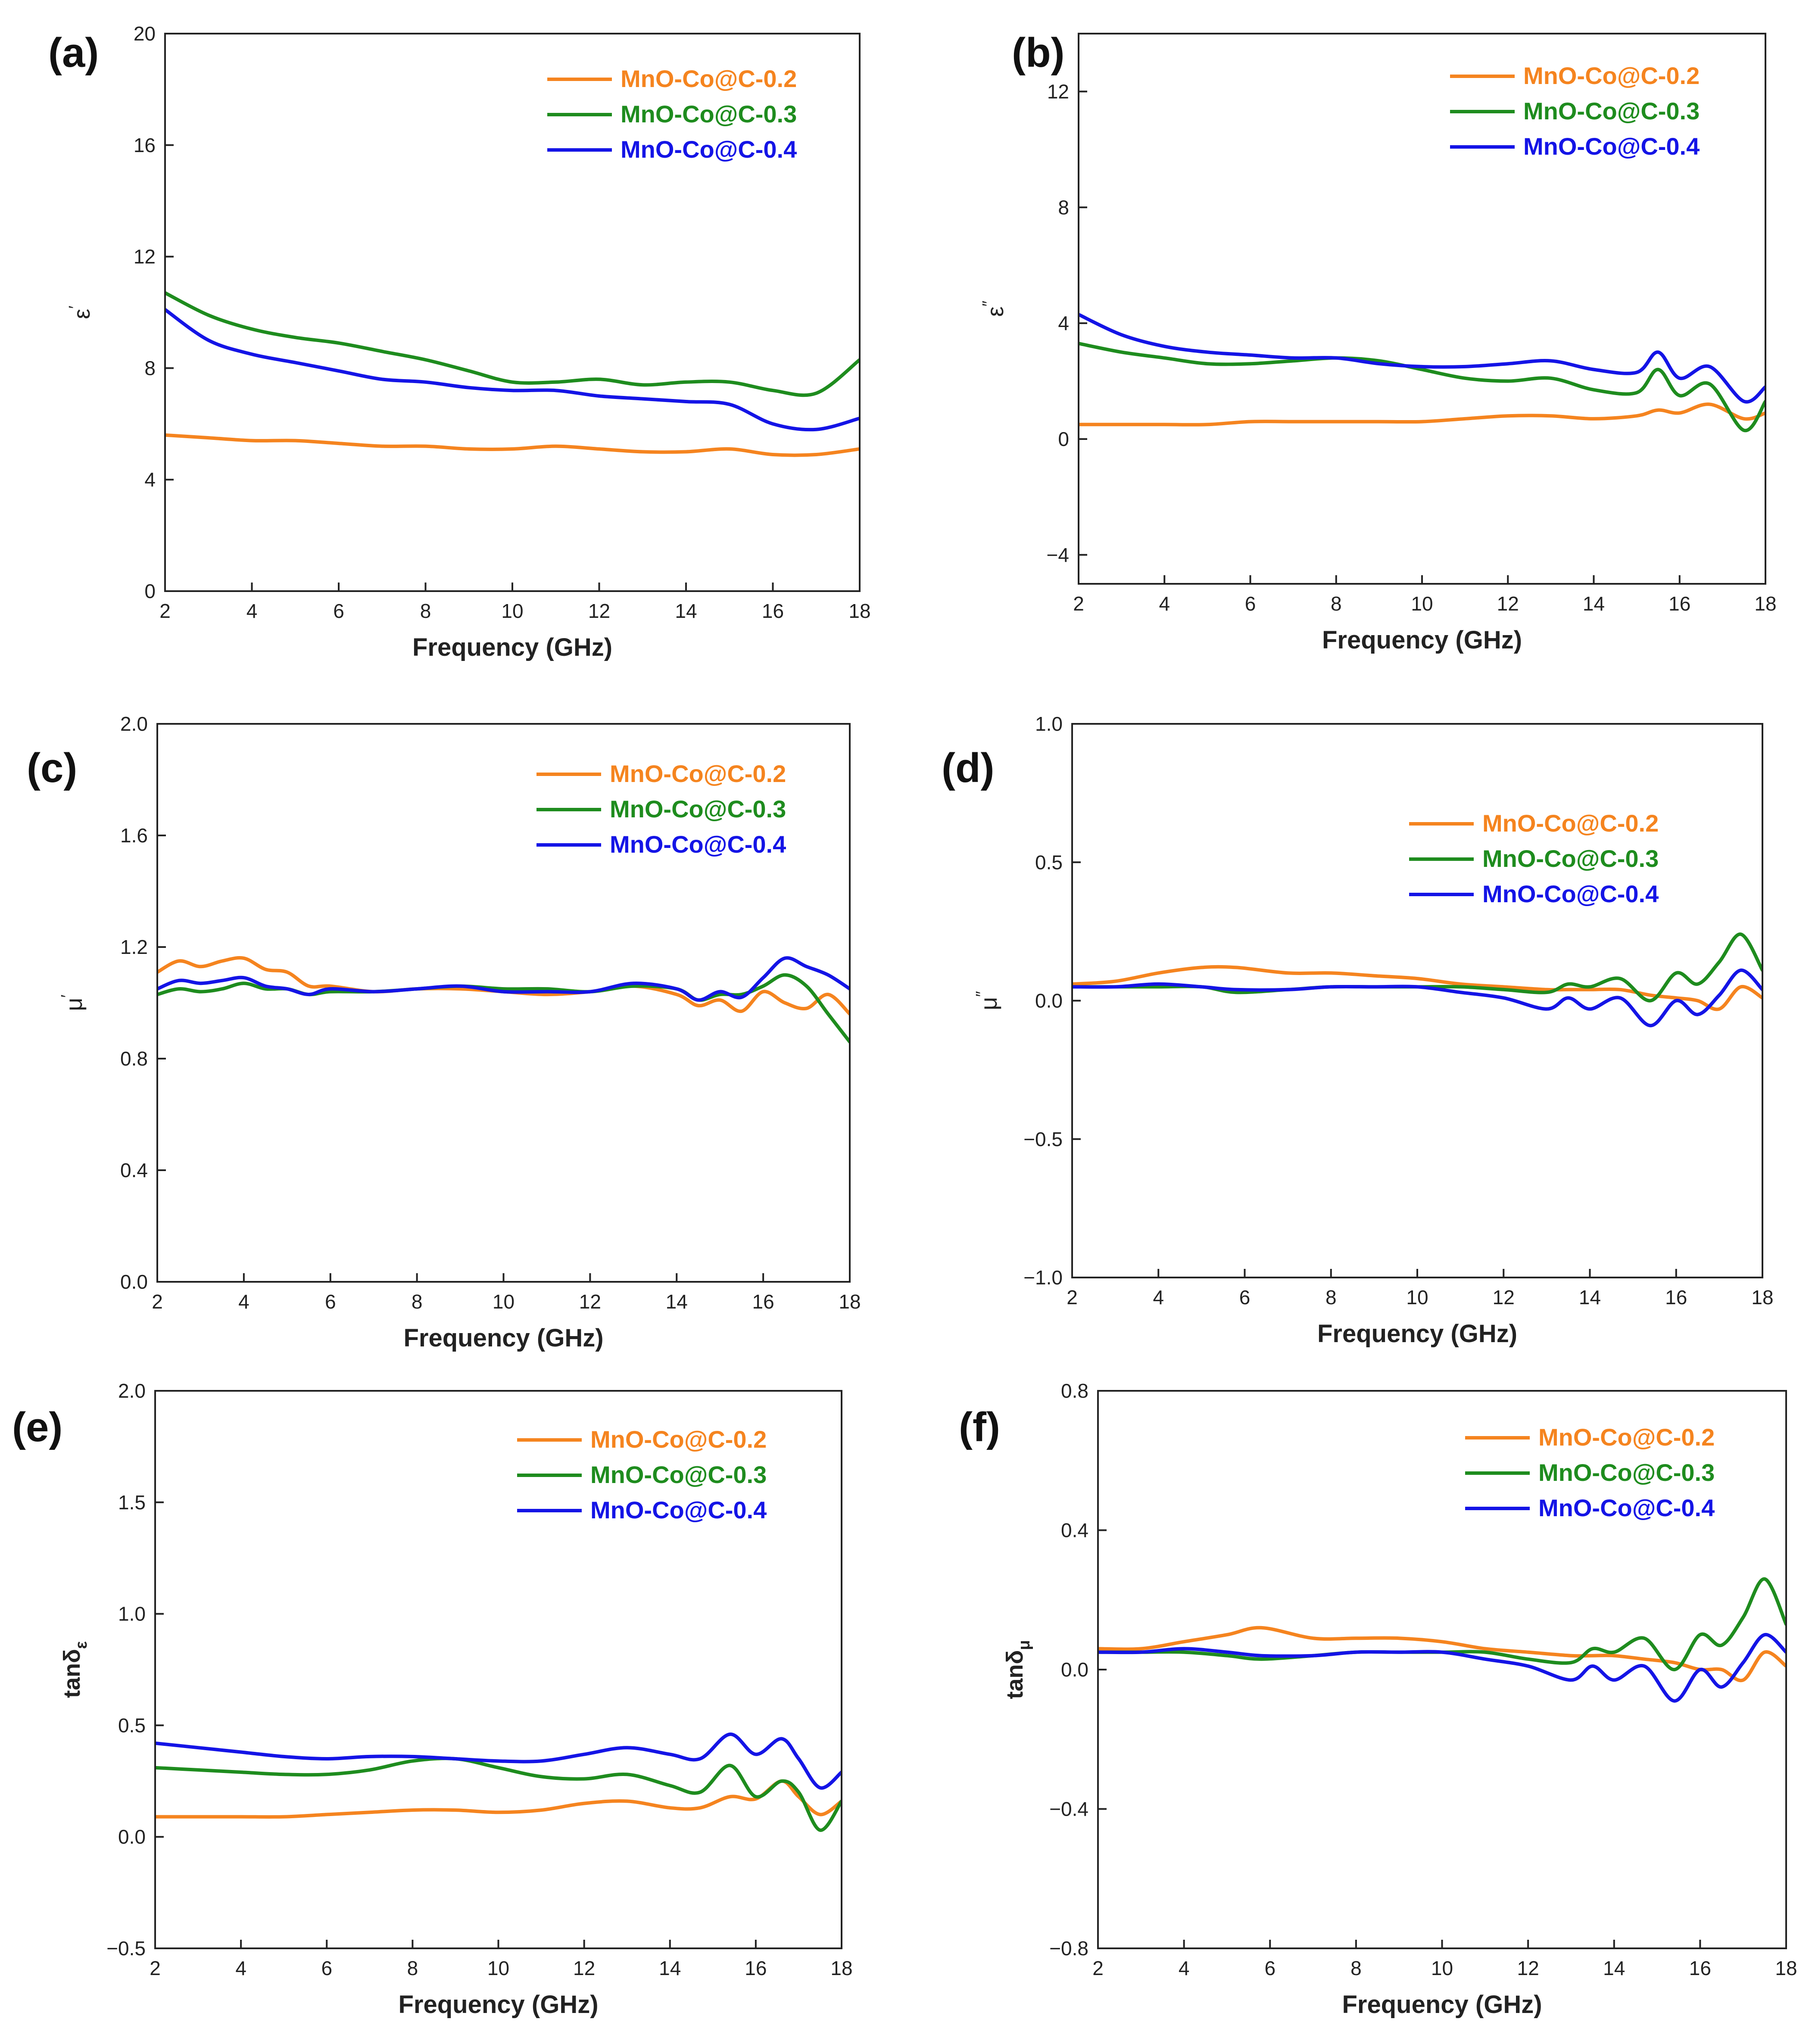 The height and width of the screenshot is (2044, 1812). Describe the element at coordinates (1245, 1297) in the screenshot. I see `x-tick-label-d: 6` at that location.